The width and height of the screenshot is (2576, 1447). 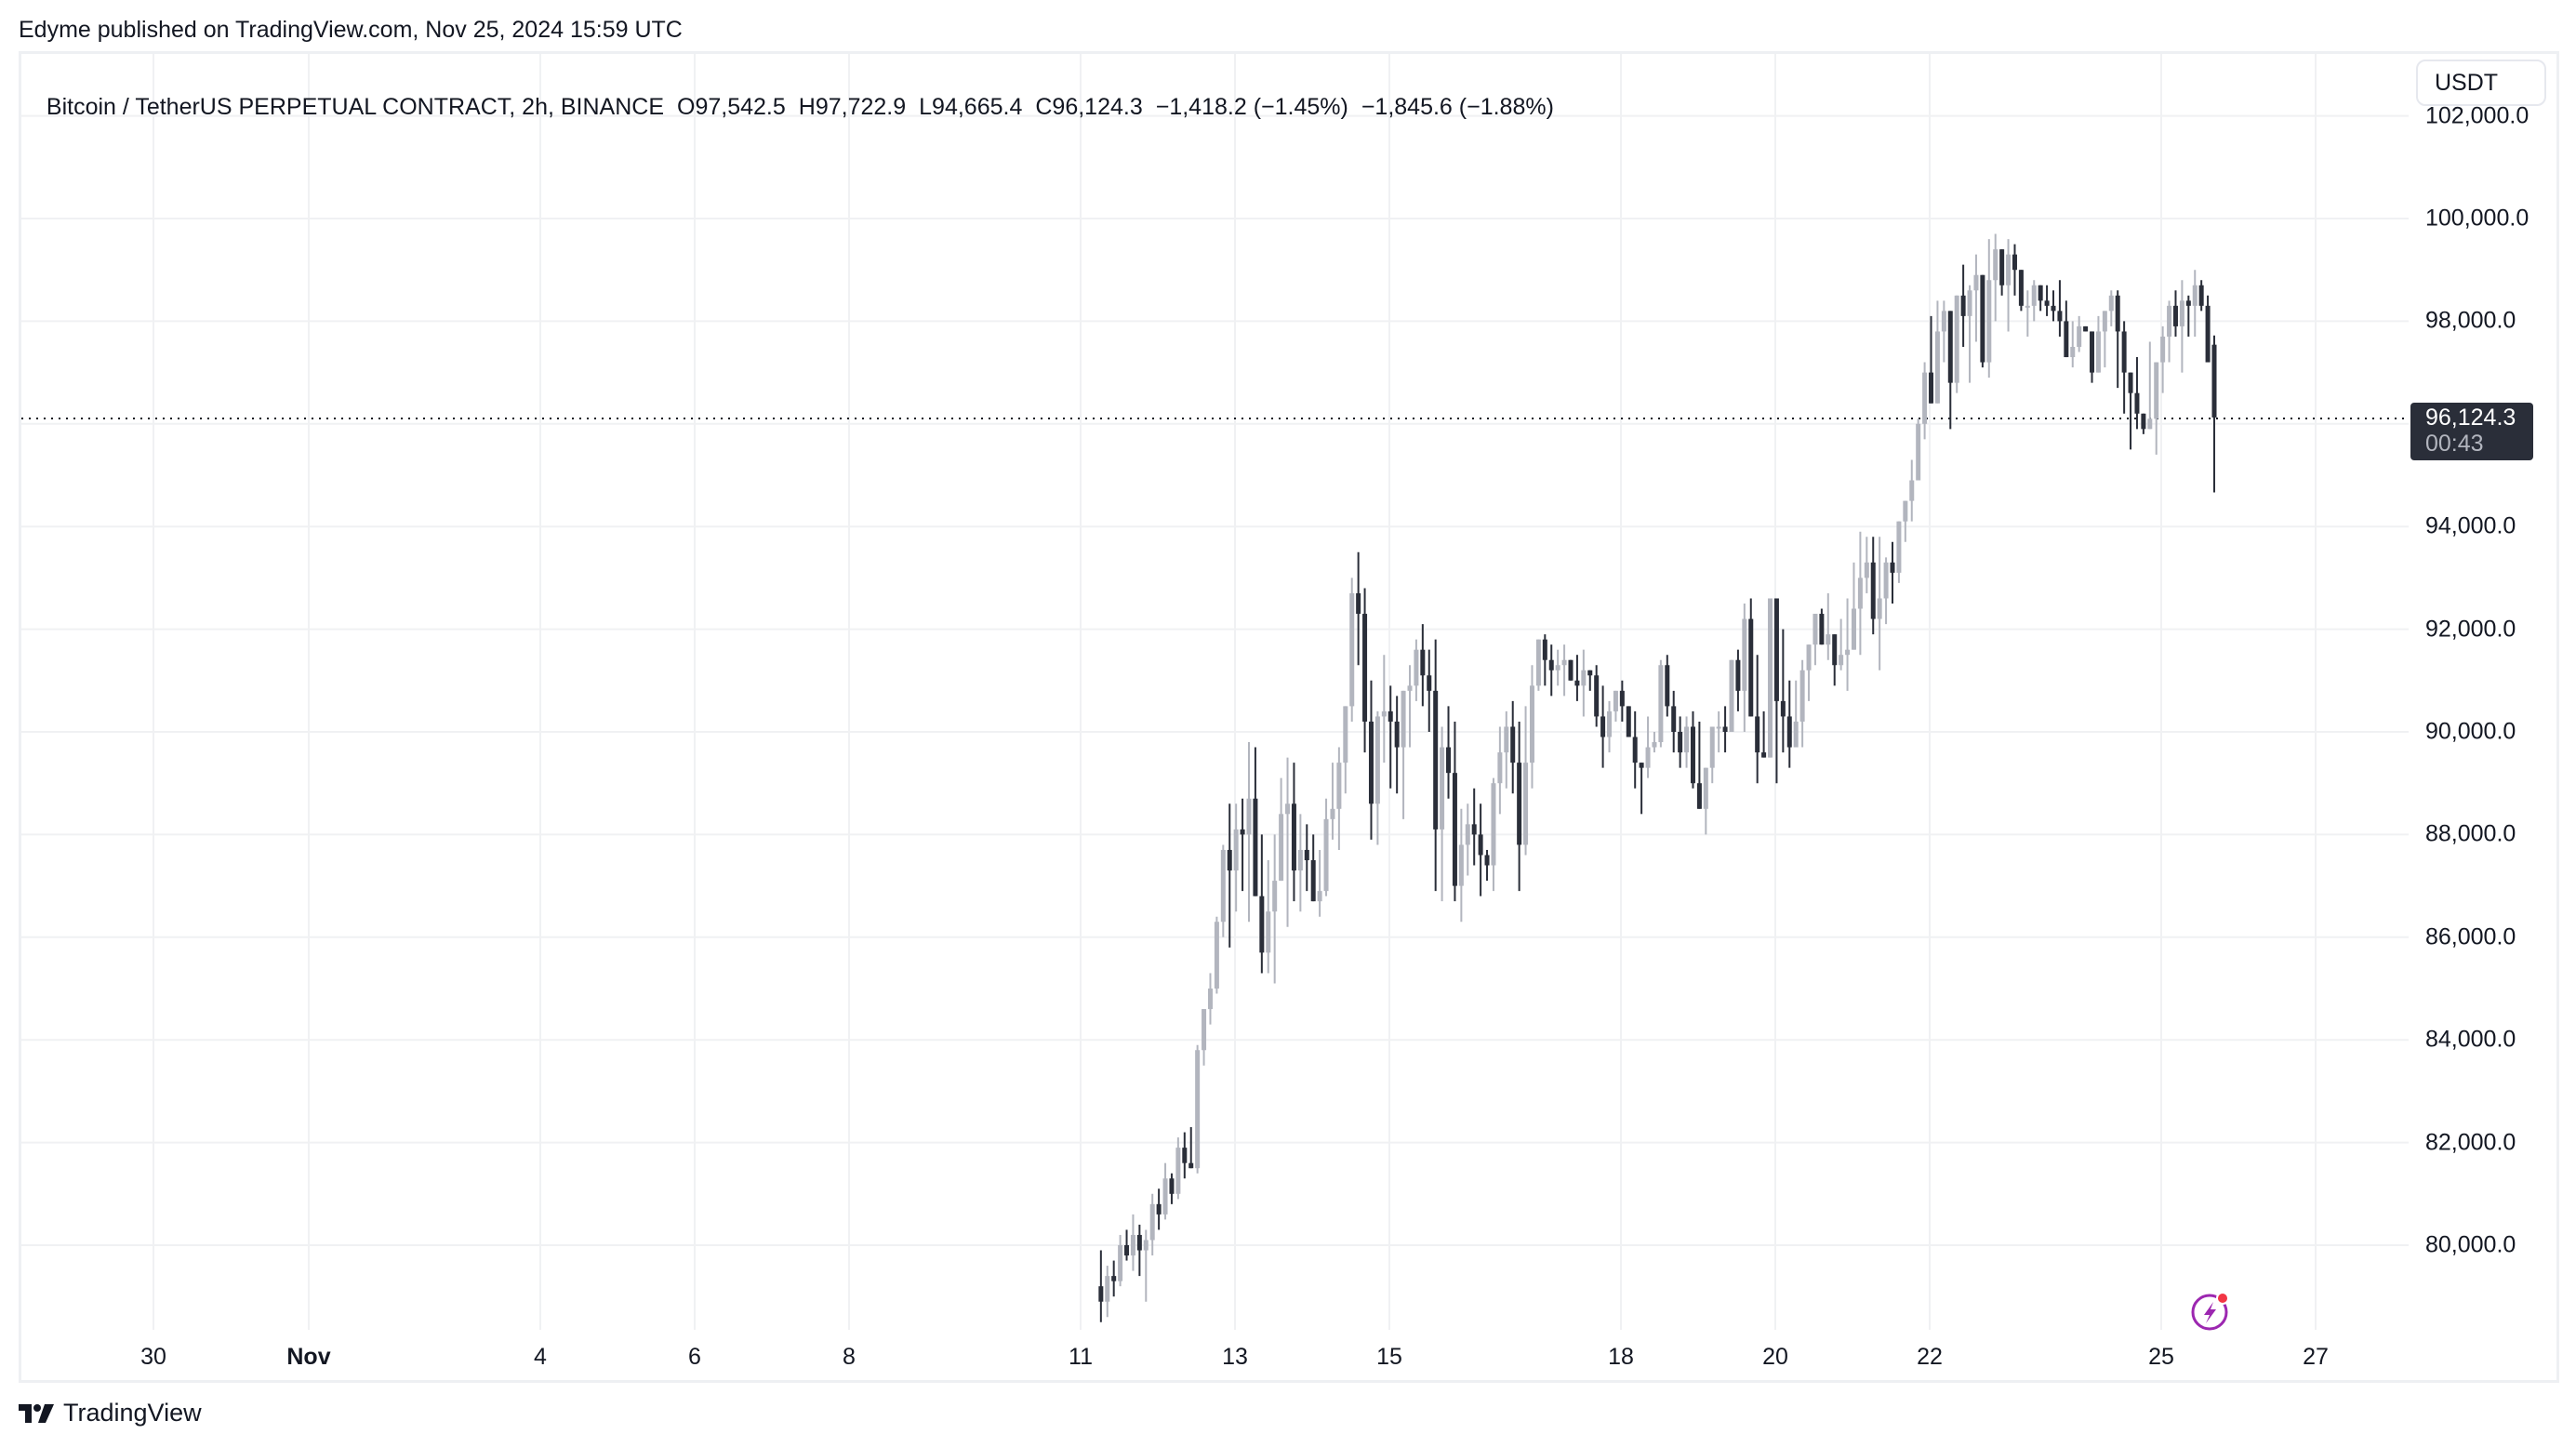 I want to click on time-tick-label: 15, so click(x=1389, y=1357).